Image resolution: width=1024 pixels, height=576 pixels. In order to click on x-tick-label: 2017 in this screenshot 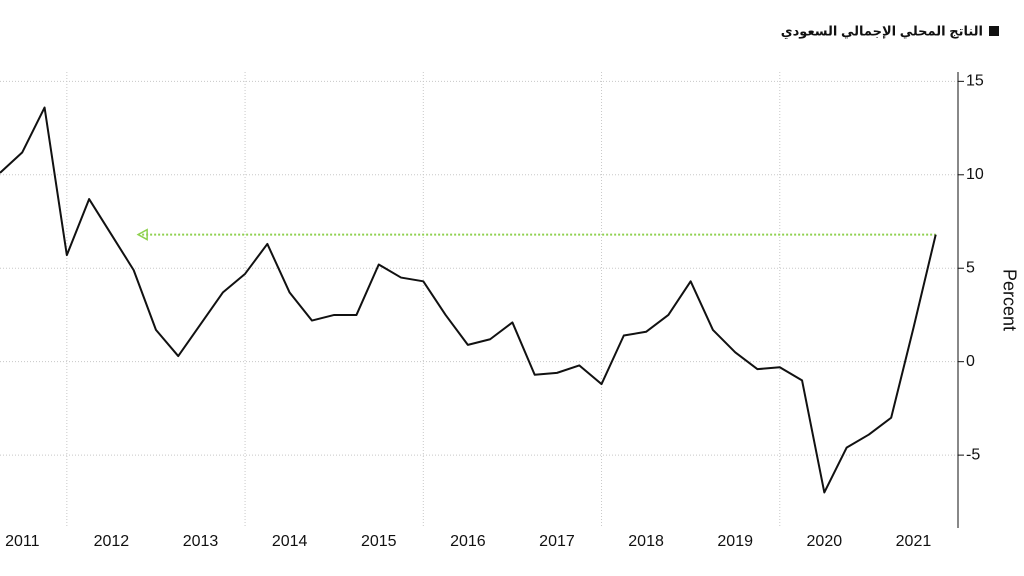, I will do `click(557, 541)`.